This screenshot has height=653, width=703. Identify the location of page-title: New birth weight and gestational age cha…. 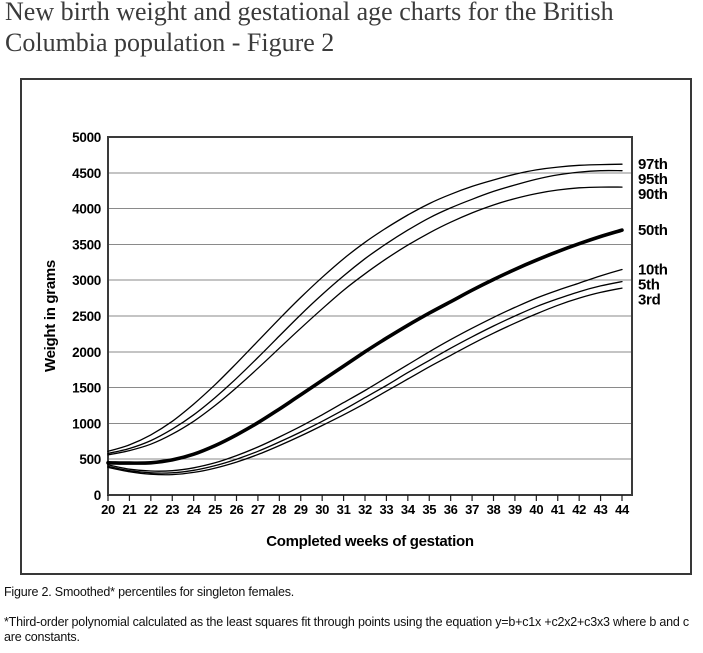
(309, 28).